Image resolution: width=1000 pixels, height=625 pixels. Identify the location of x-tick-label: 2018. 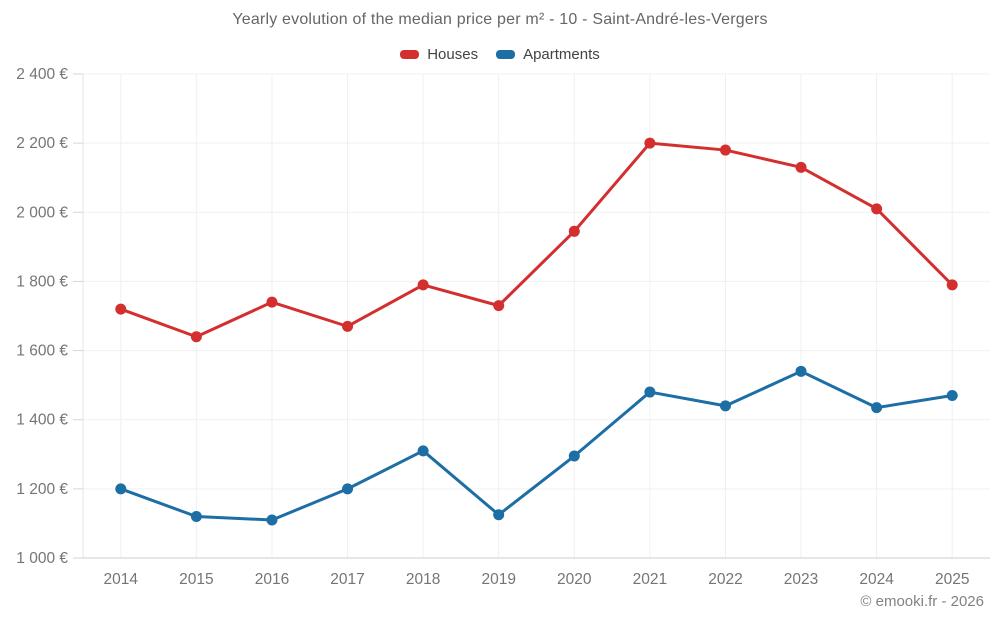
(423, 579).